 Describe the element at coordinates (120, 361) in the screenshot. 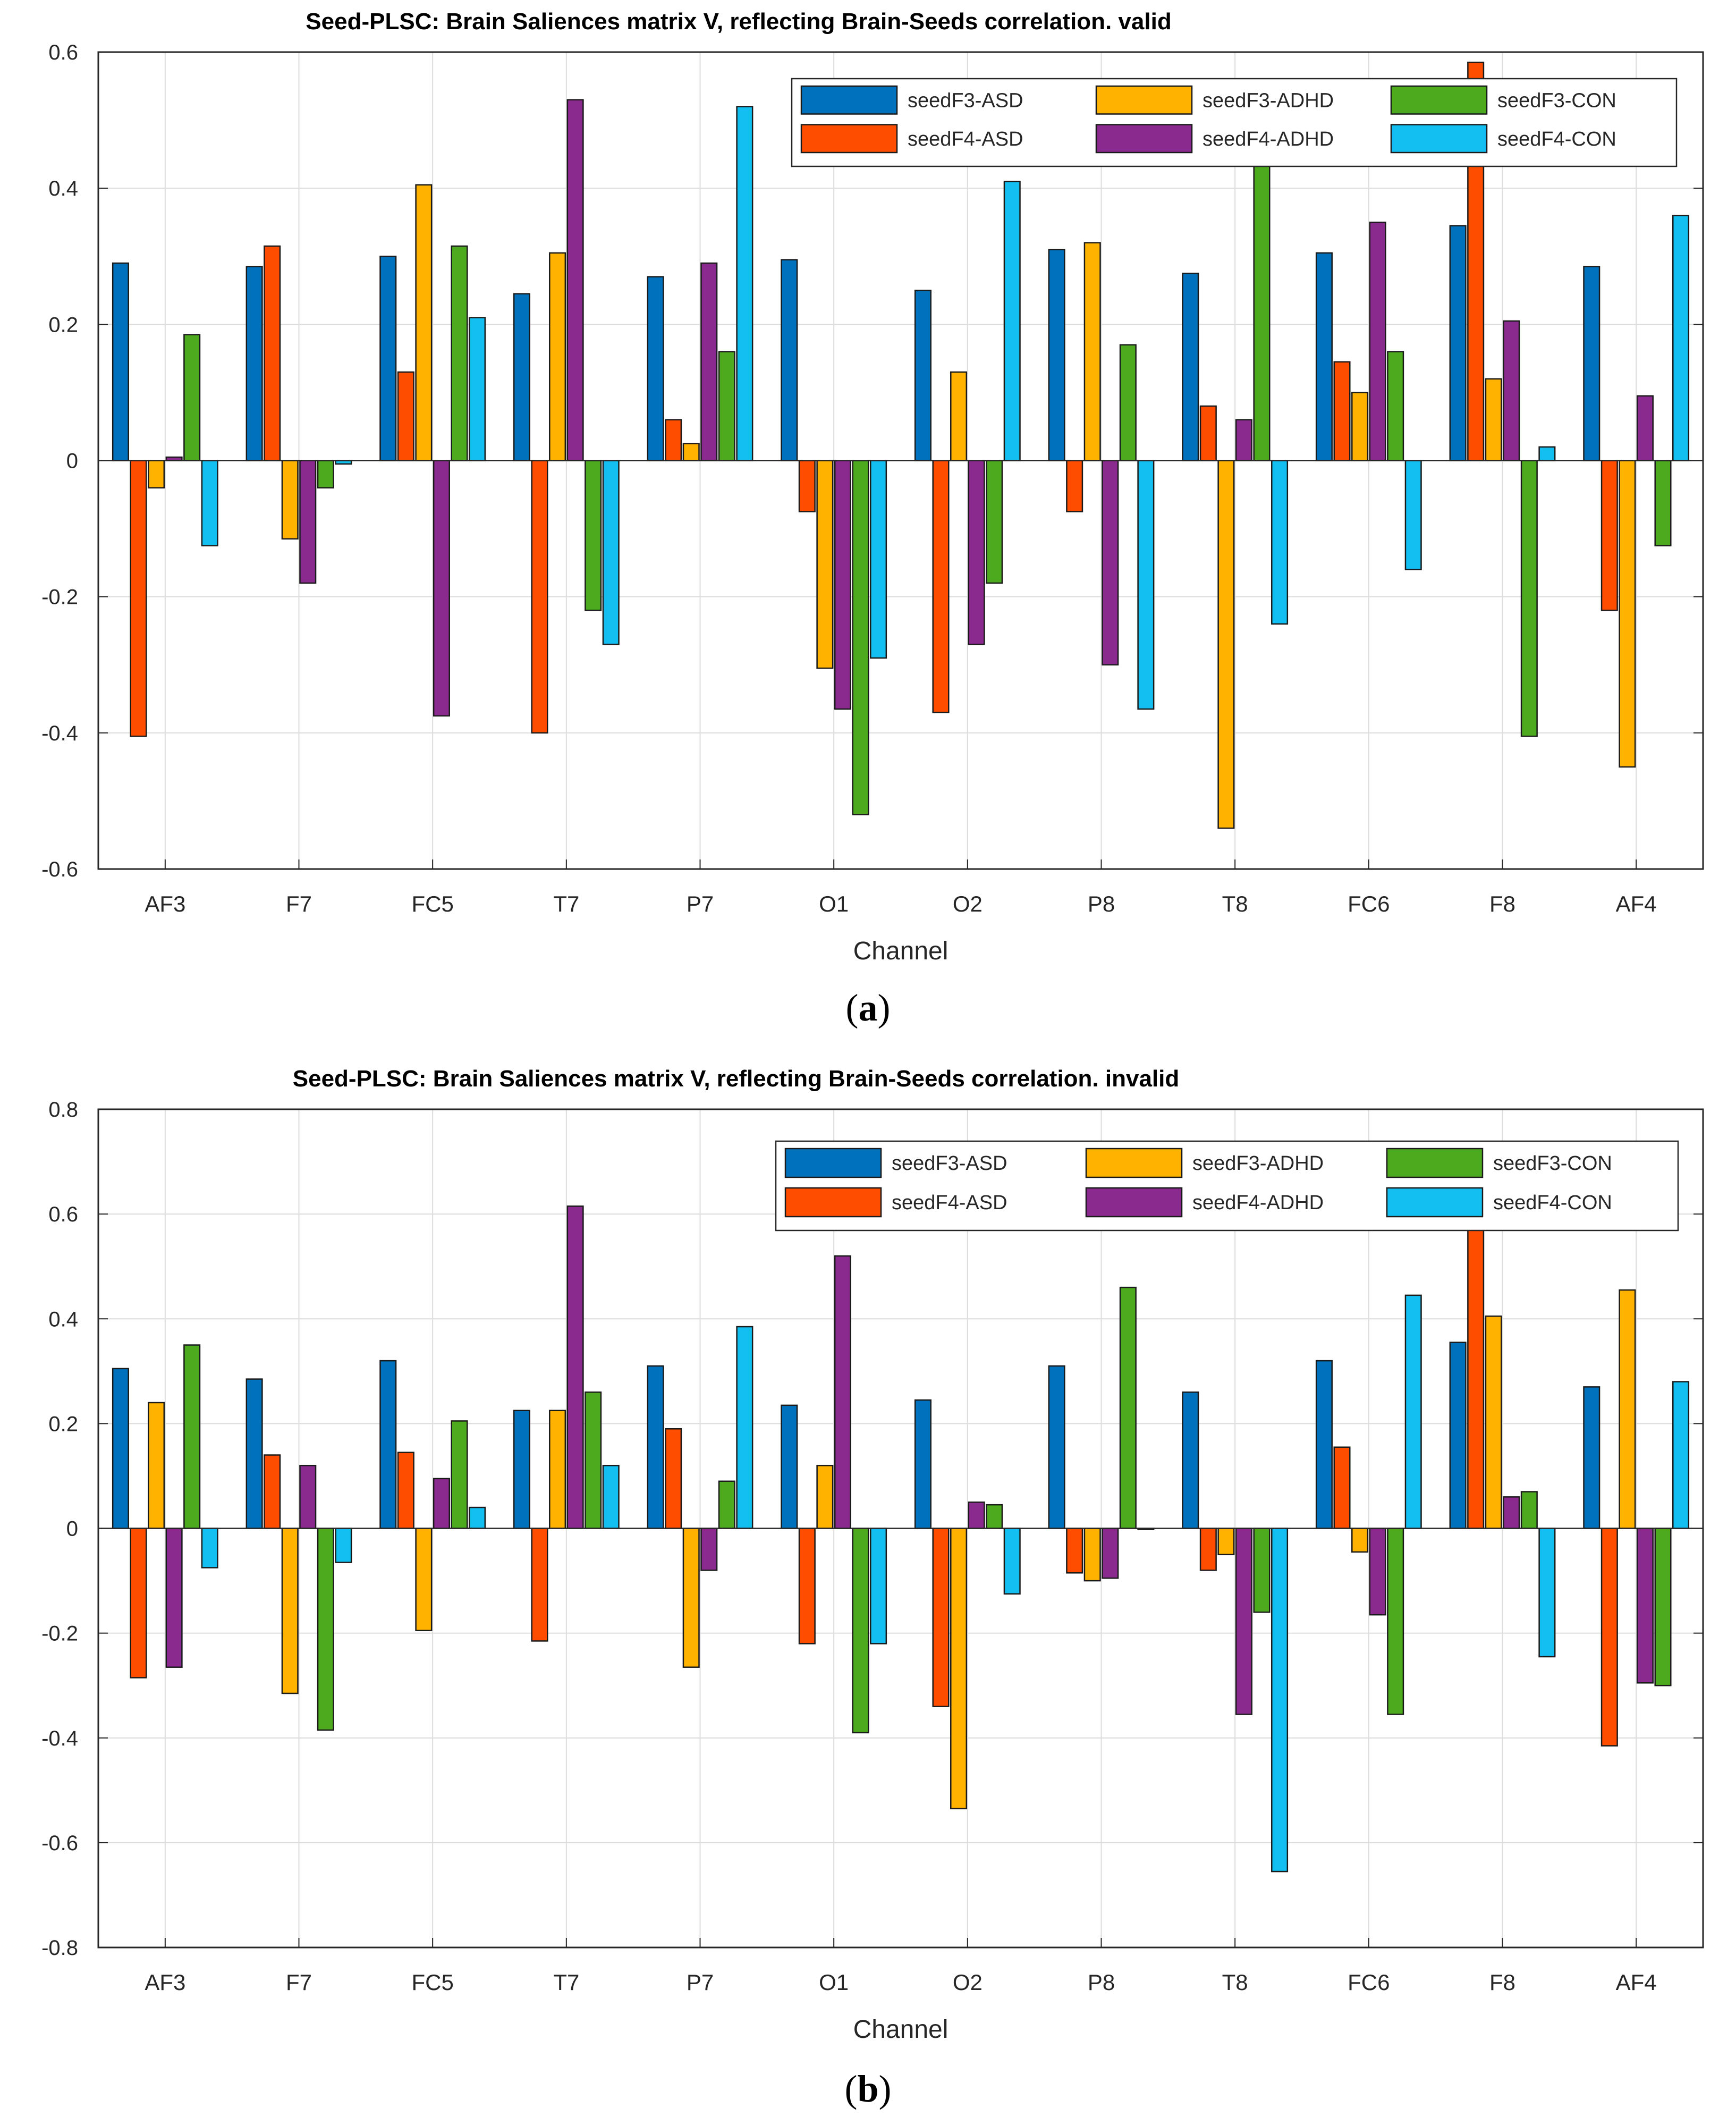

I see `bar-seedF3-ASD-AF3` at that location.